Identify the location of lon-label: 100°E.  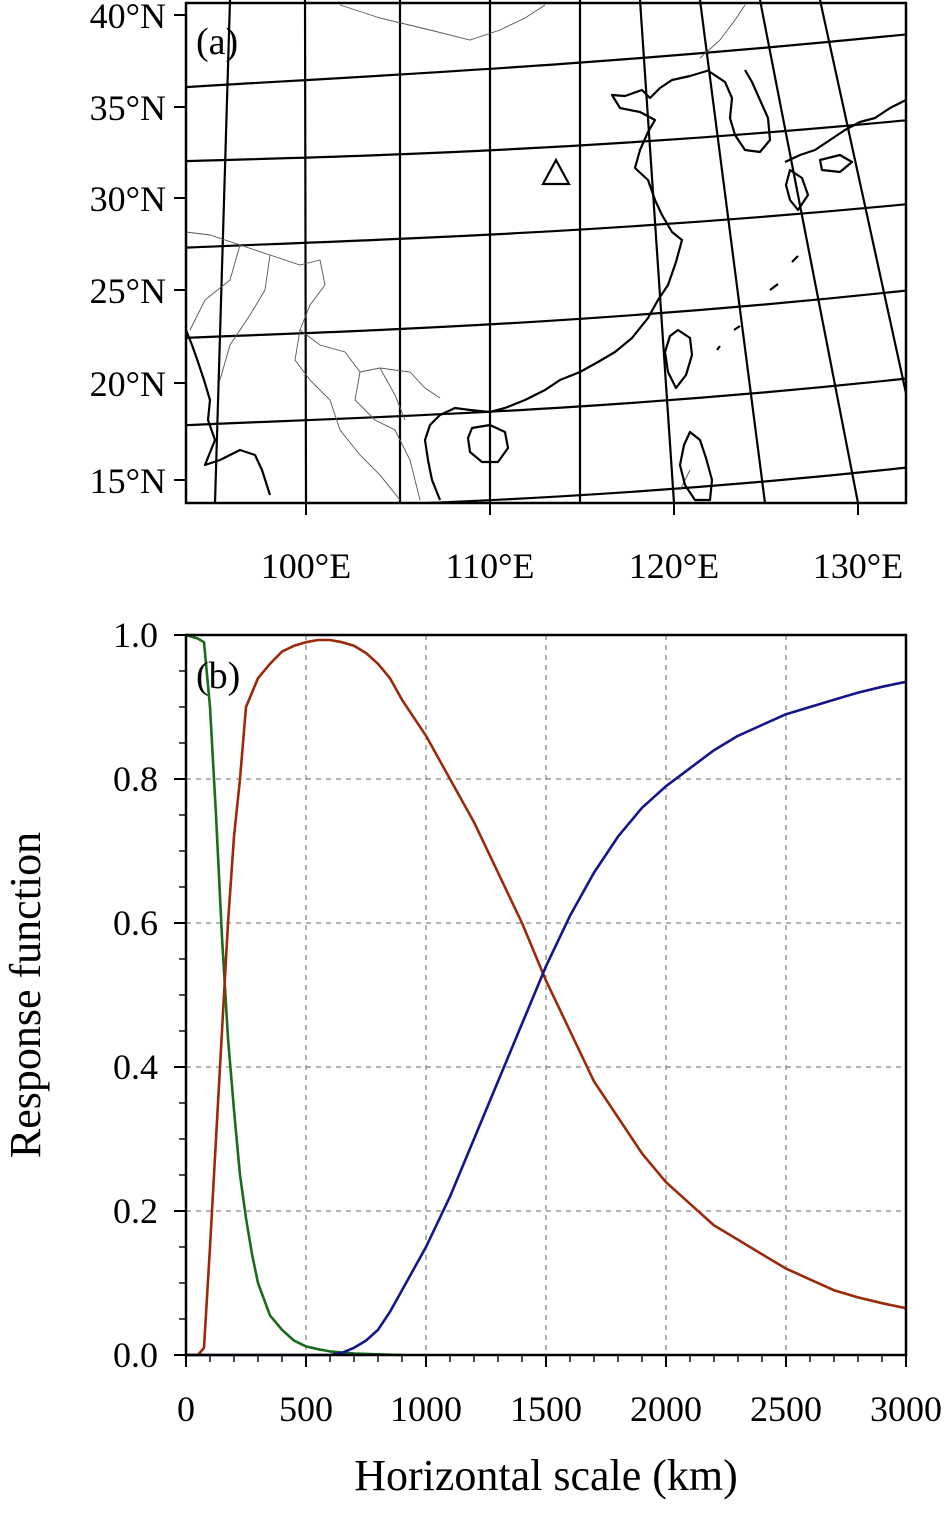
(306, 566).